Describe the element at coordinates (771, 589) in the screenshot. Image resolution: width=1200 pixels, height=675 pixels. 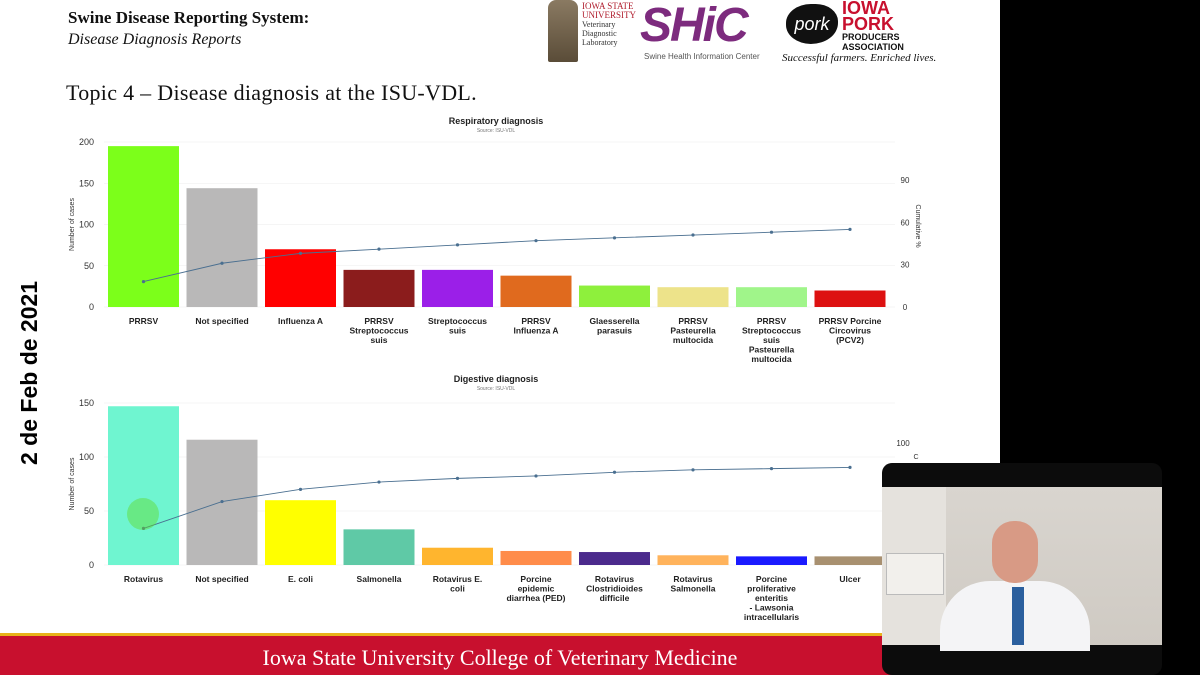
I see `x-tick-label: proliferative` at that location.